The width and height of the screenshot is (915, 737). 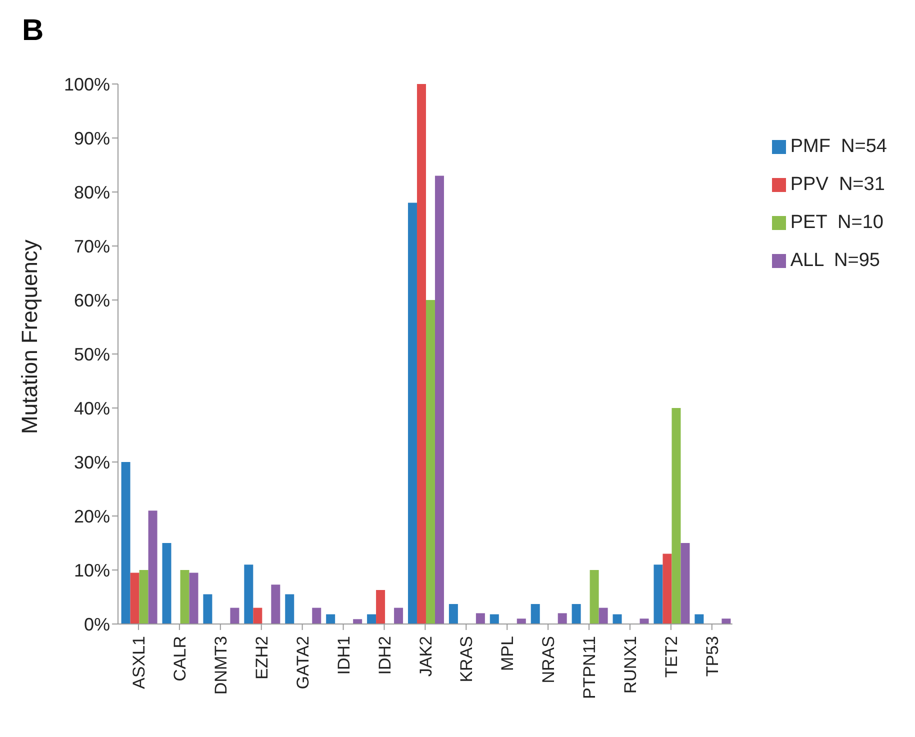 I want to click on x-tick-label: TP53, so click(x=712, y=656).